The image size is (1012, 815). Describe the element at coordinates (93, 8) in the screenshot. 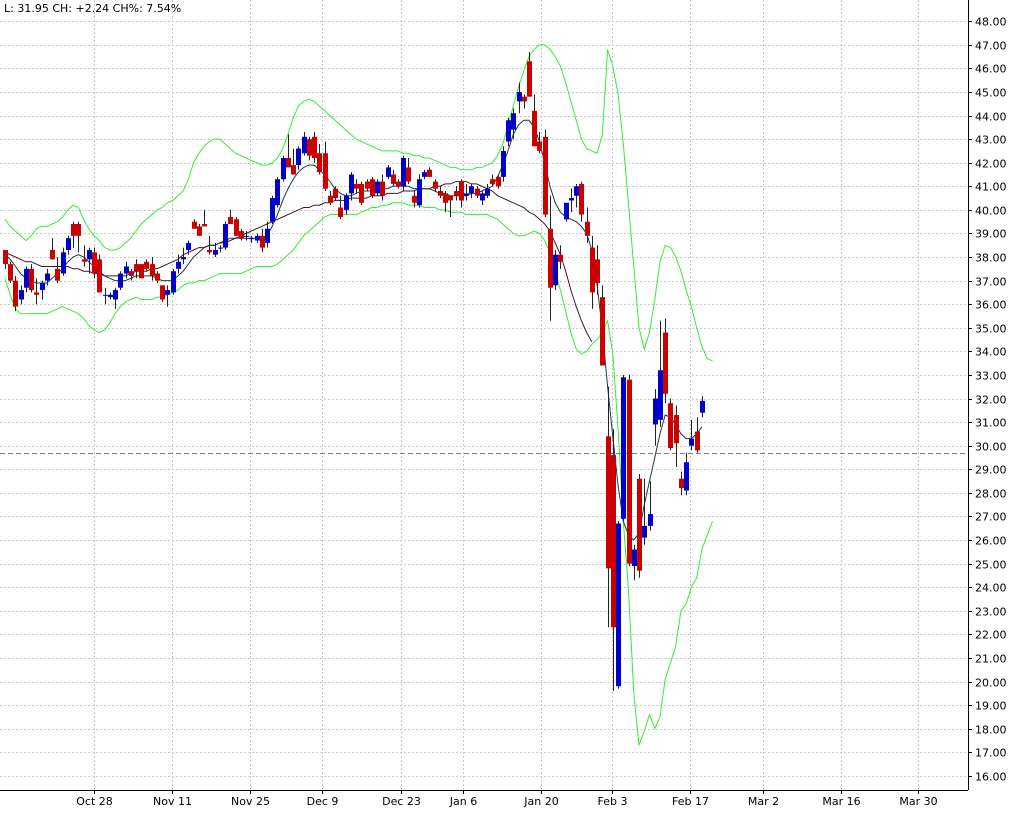

I see `price-info-readout: L: 31.95 CH: +2.24 CH%: 7.54%` at that location.